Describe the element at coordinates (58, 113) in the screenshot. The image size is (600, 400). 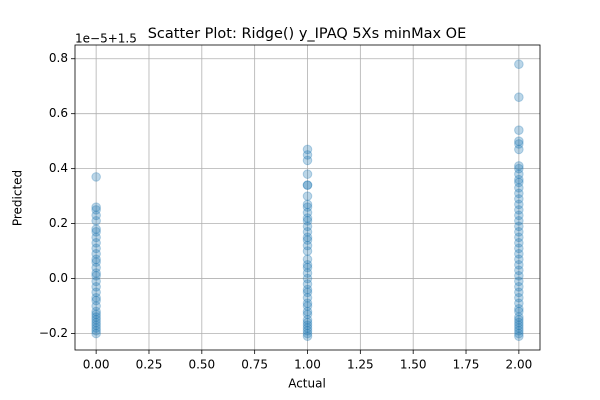
I see `y-tick-label: 0.6` at that location.